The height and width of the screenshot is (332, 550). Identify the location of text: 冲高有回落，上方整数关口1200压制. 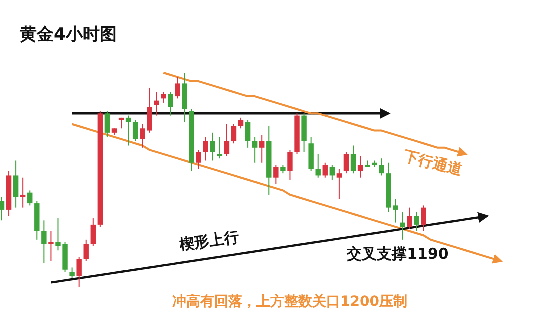
(290, 301).